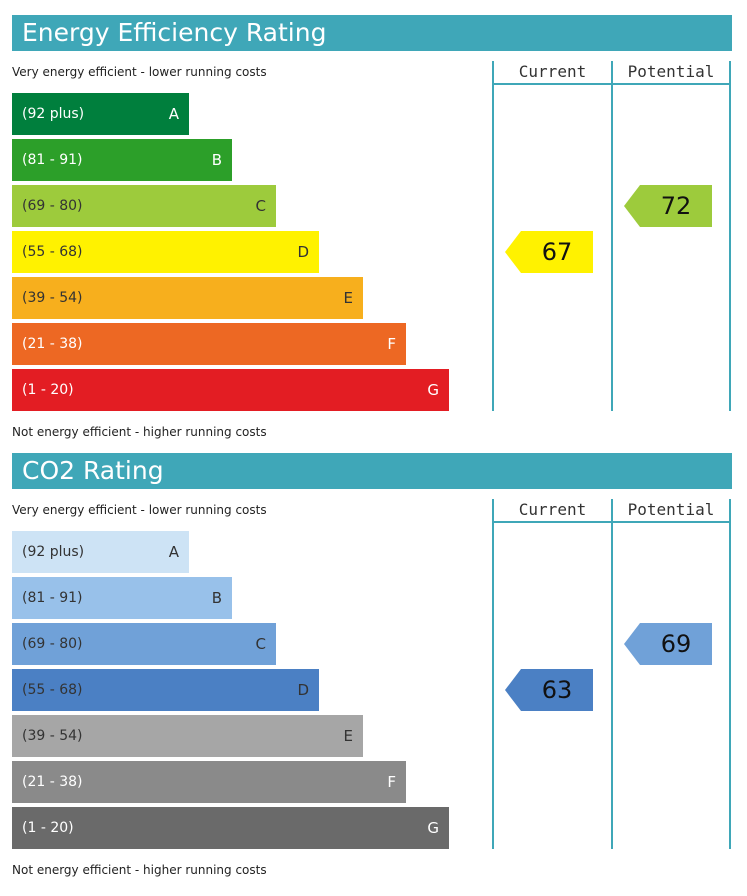 This screenshot has height=896, width=747. I want to click on potential-rating-value: 69, so click(676, 644).